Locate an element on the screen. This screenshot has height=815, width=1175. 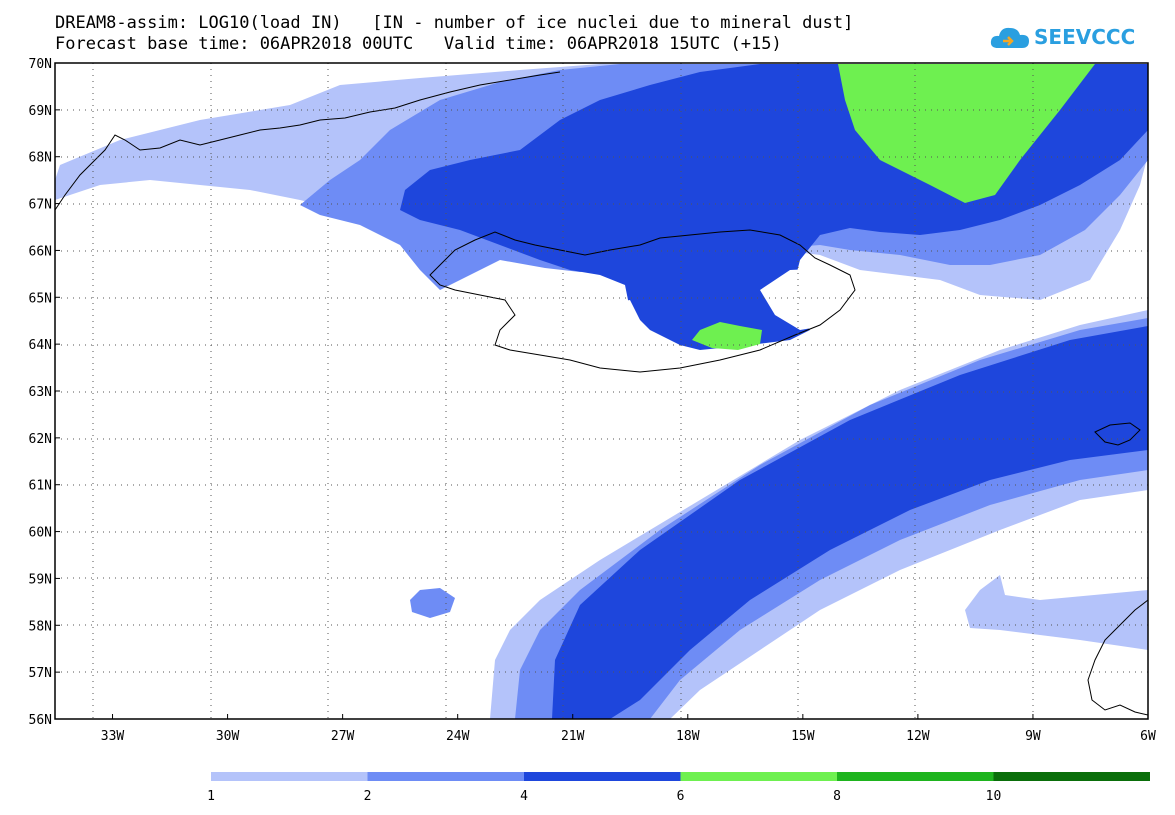
lat-tick-label: 68N is located at coordinates (40, 158).